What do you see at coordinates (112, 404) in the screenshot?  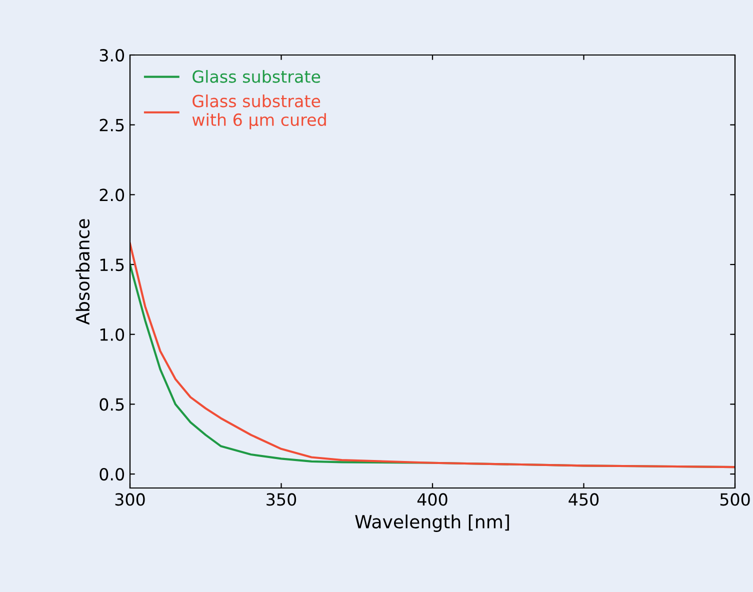 I see `y-tick-label: 0.5` at bounding box center [112, 404].